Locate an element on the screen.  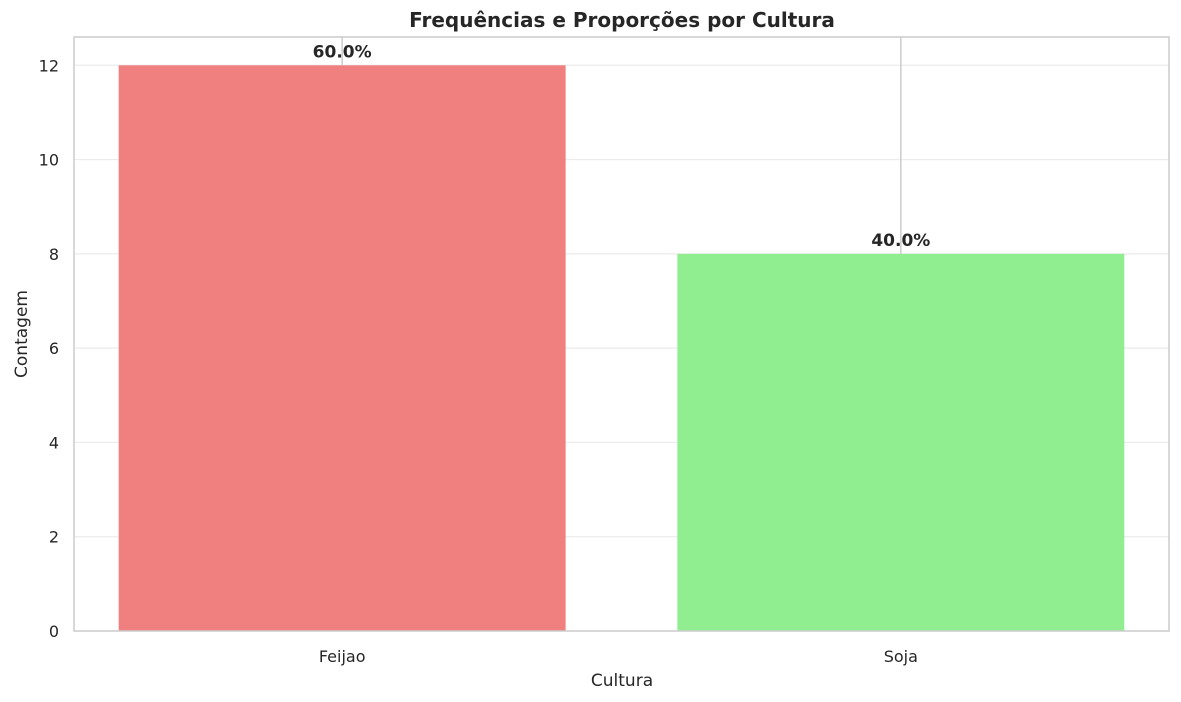
y-tick-label: 12 is located at coordinates (49, 65).